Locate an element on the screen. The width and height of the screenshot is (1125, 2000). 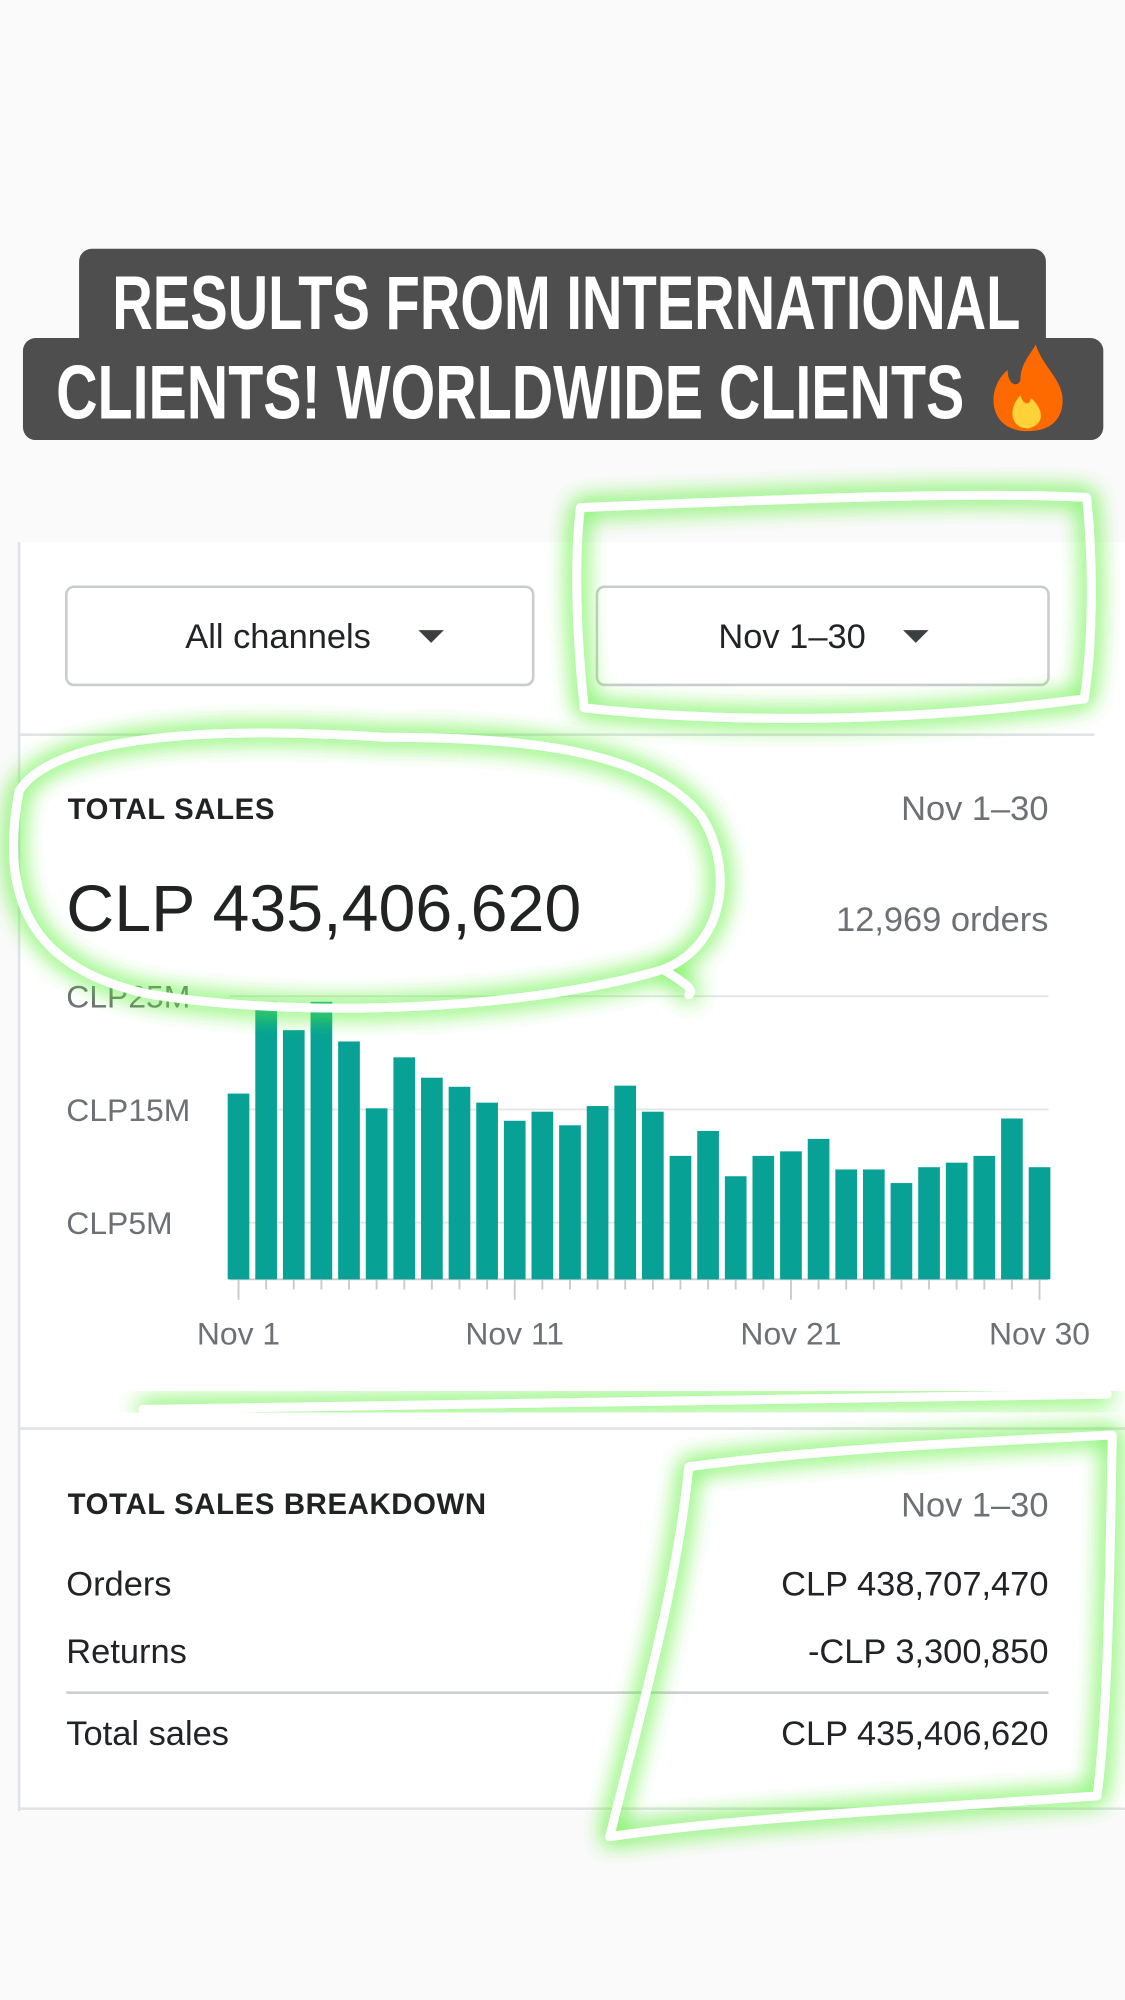
channel-dropdown is located at coordinates (300, 636).